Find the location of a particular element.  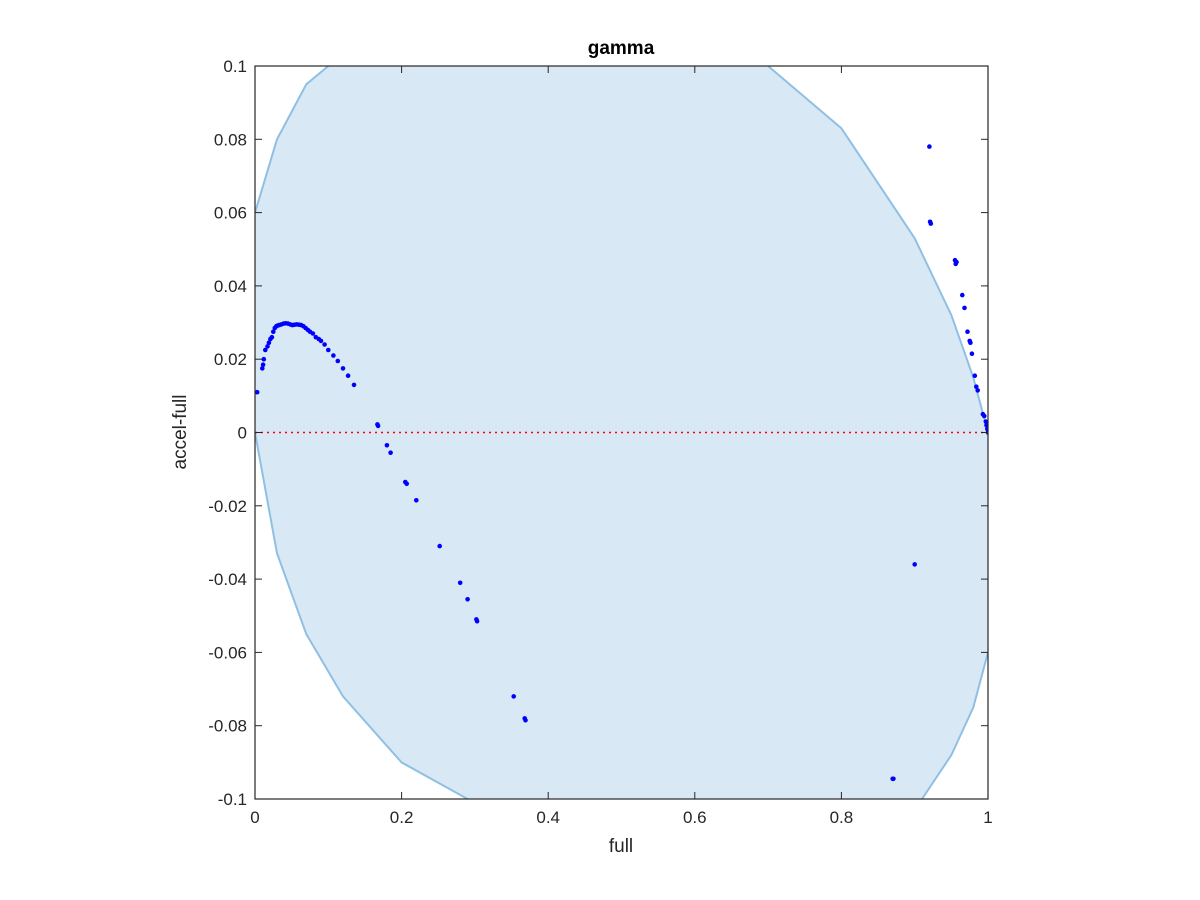

y-tick-label: 0.1 is located at coordinates (235, 66).